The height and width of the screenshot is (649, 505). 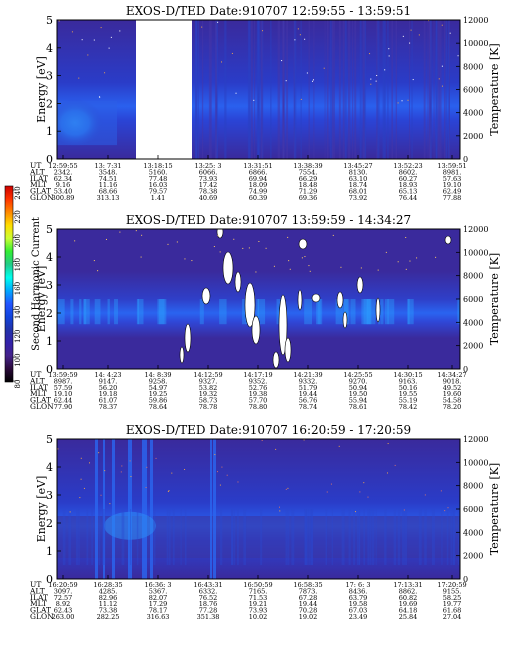 I want to click on orbit-cell: 17.42, so click(x=208, y=185).